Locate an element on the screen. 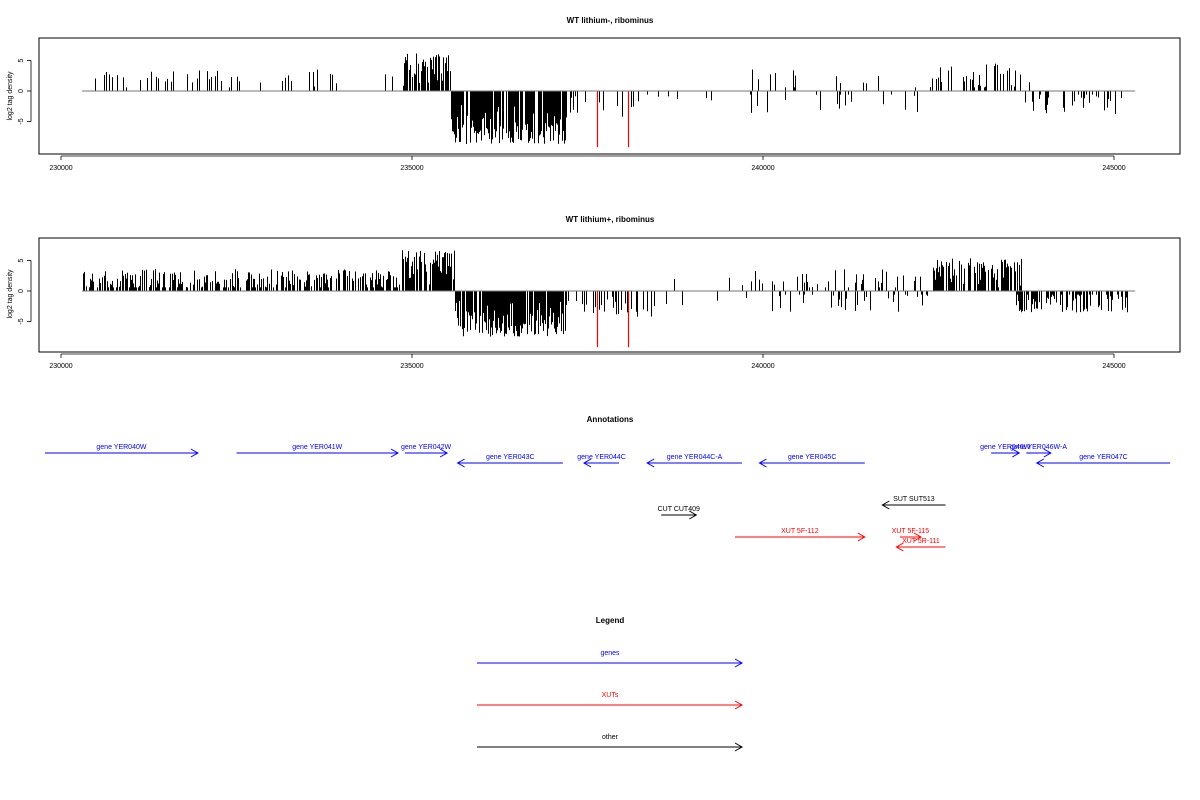 The width and height of the screenshot is (1200, 800). panel2-ylabel: log2 tag density is located at coordinates (10, 294).